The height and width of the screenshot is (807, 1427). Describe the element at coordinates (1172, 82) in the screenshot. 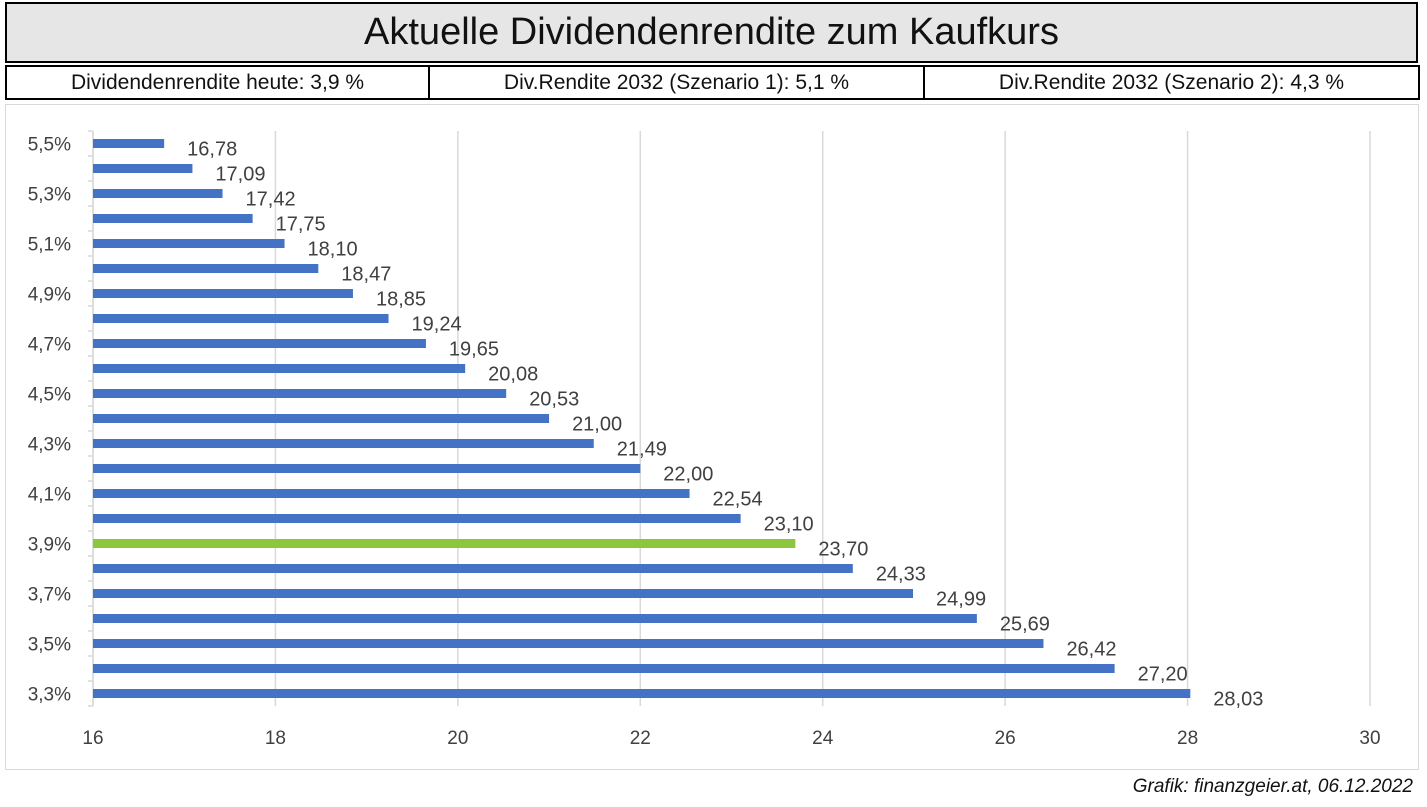

I see `stat-yield-2032-scenario-2: Div.Rendite 2032 (Szenario 2): 4,3 %` at that location.